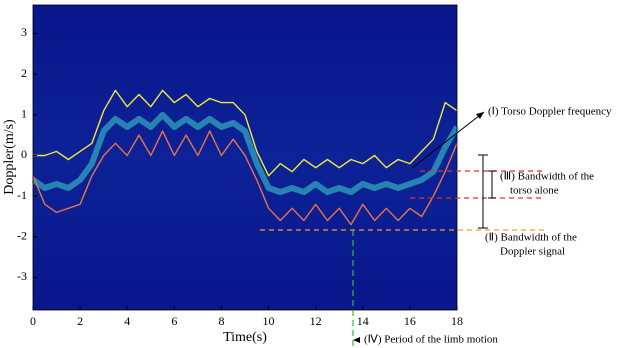  I want to click on annotation: (Ⅳ) Period of the limb motion, so click(431, 340).